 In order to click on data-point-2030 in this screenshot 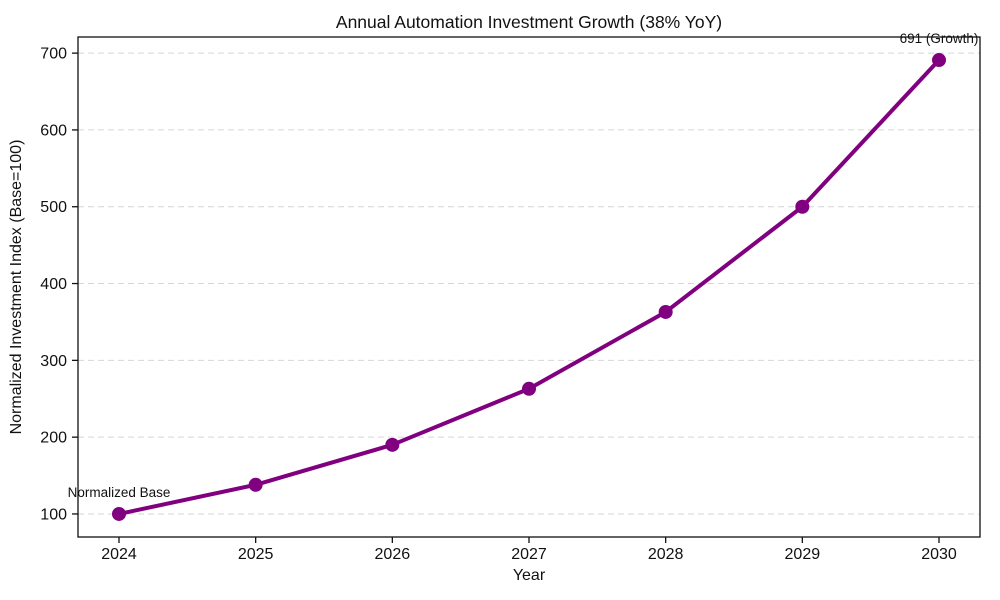, I will do `click(939, 60)`.